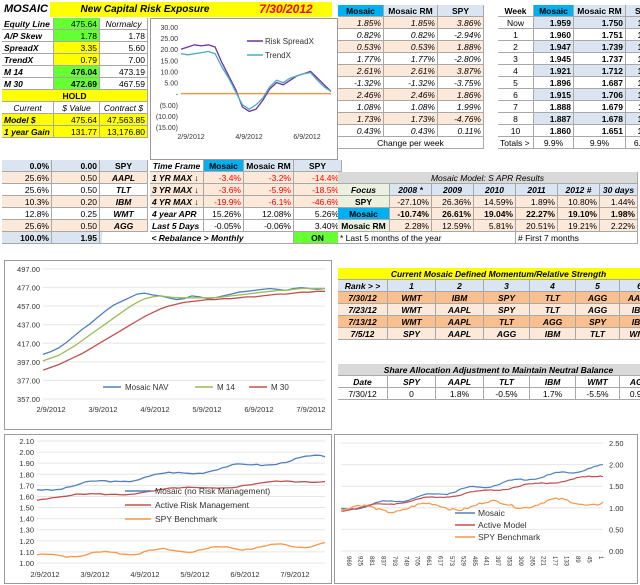 The image size is (640, 585). Describe the element at coordinates (461, 11) in the screenshot. I see `daily-header: SPY` at that location.